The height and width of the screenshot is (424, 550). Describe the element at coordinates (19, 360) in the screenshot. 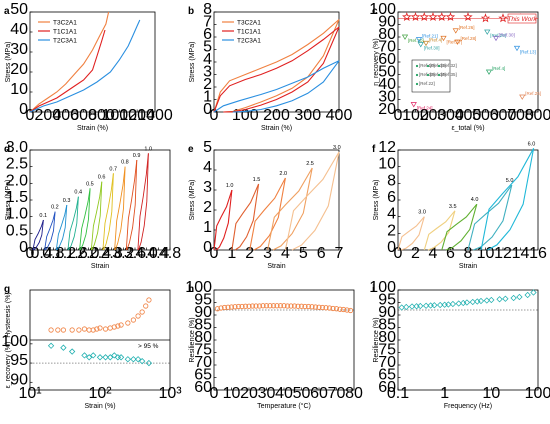

I see `y-tick-label: 95` at that location.